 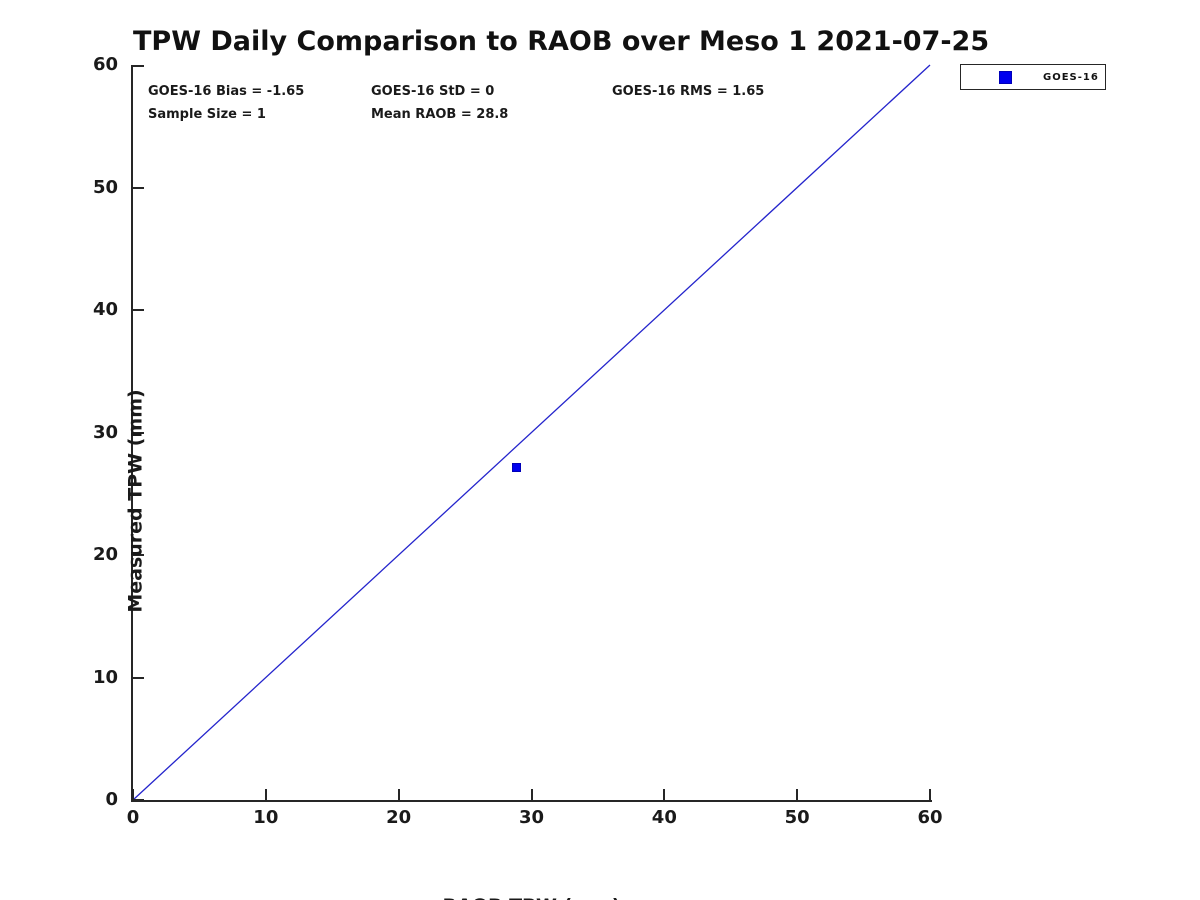 What do you see at coordinates (111, 799) in the screenshot?
I see `y-tick-label: 0` at bounding box center [111, 799].